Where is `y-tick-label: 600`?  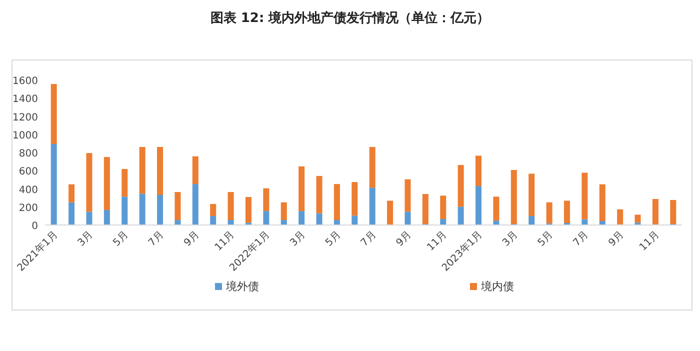
y-tick-label: 600 is located at coordinates (28, 172).